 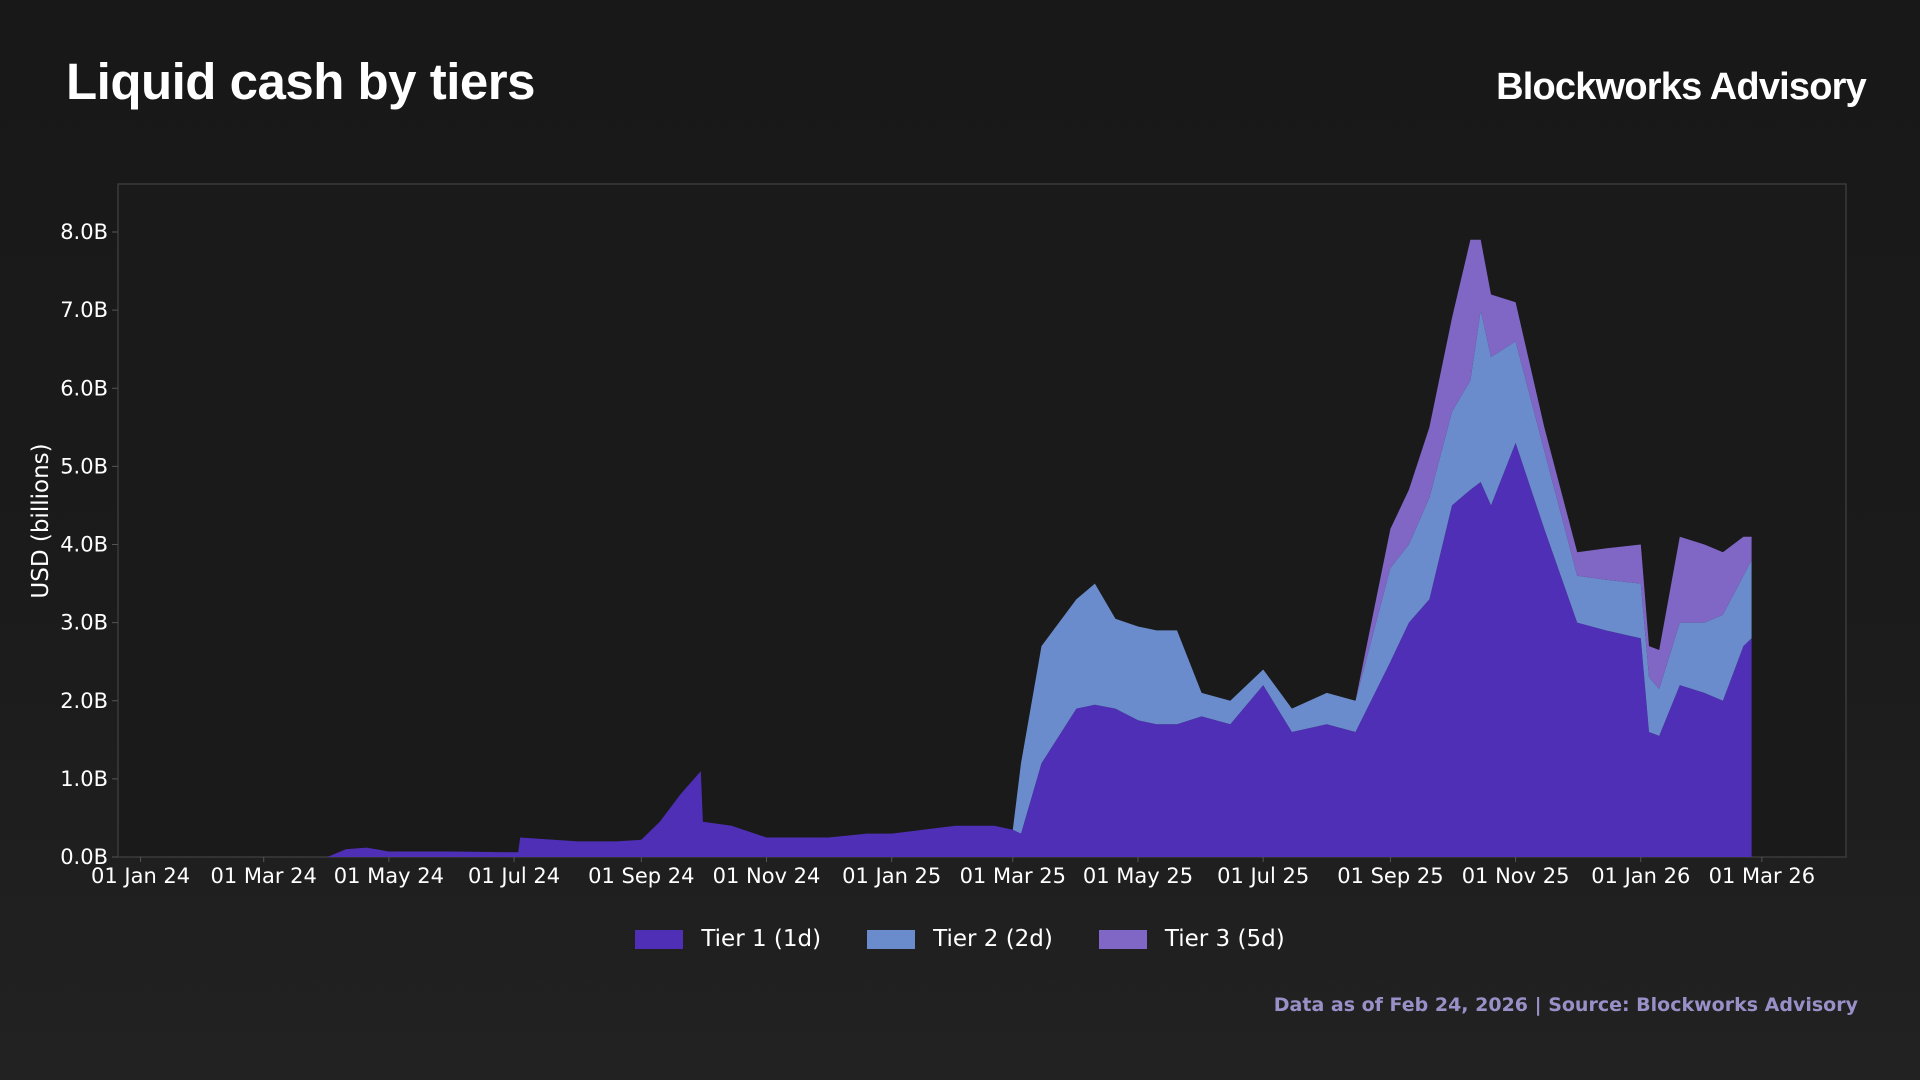 I want to click on x-tick-label: 01 Nov 25, so click(x=1516, y=876).